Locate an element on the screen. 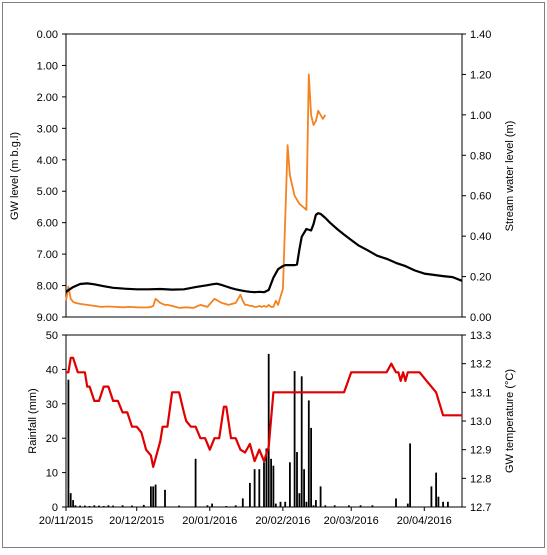  gw-level-tick-label: 7.00 is located at coordinates (47, 255).